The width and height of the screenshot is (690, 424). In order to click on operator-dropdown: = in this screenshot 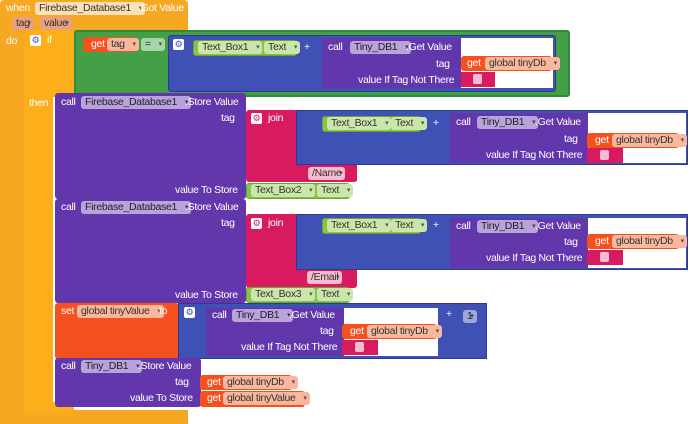, I will do `click(153, 44)`.